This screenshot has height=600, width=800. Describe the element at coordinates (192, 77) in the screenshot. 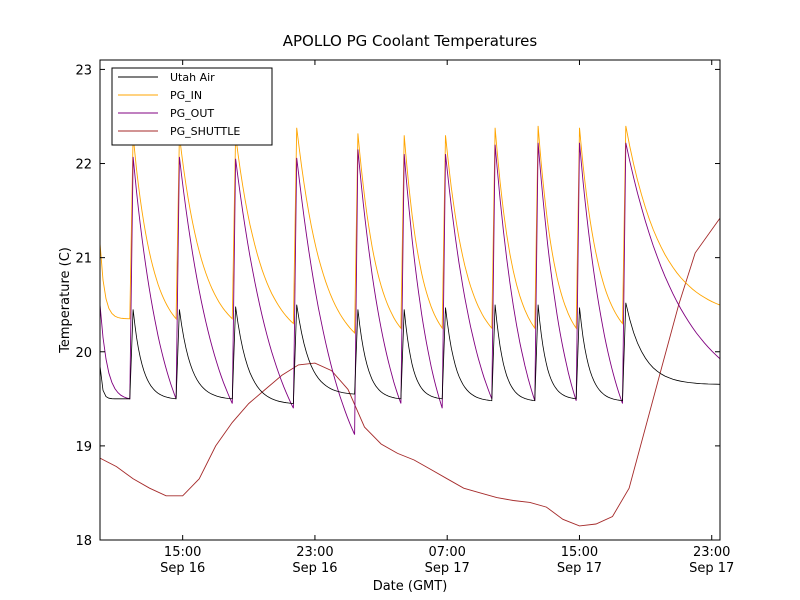

I see `legend-label-utah-air: Utah Air` at that location.